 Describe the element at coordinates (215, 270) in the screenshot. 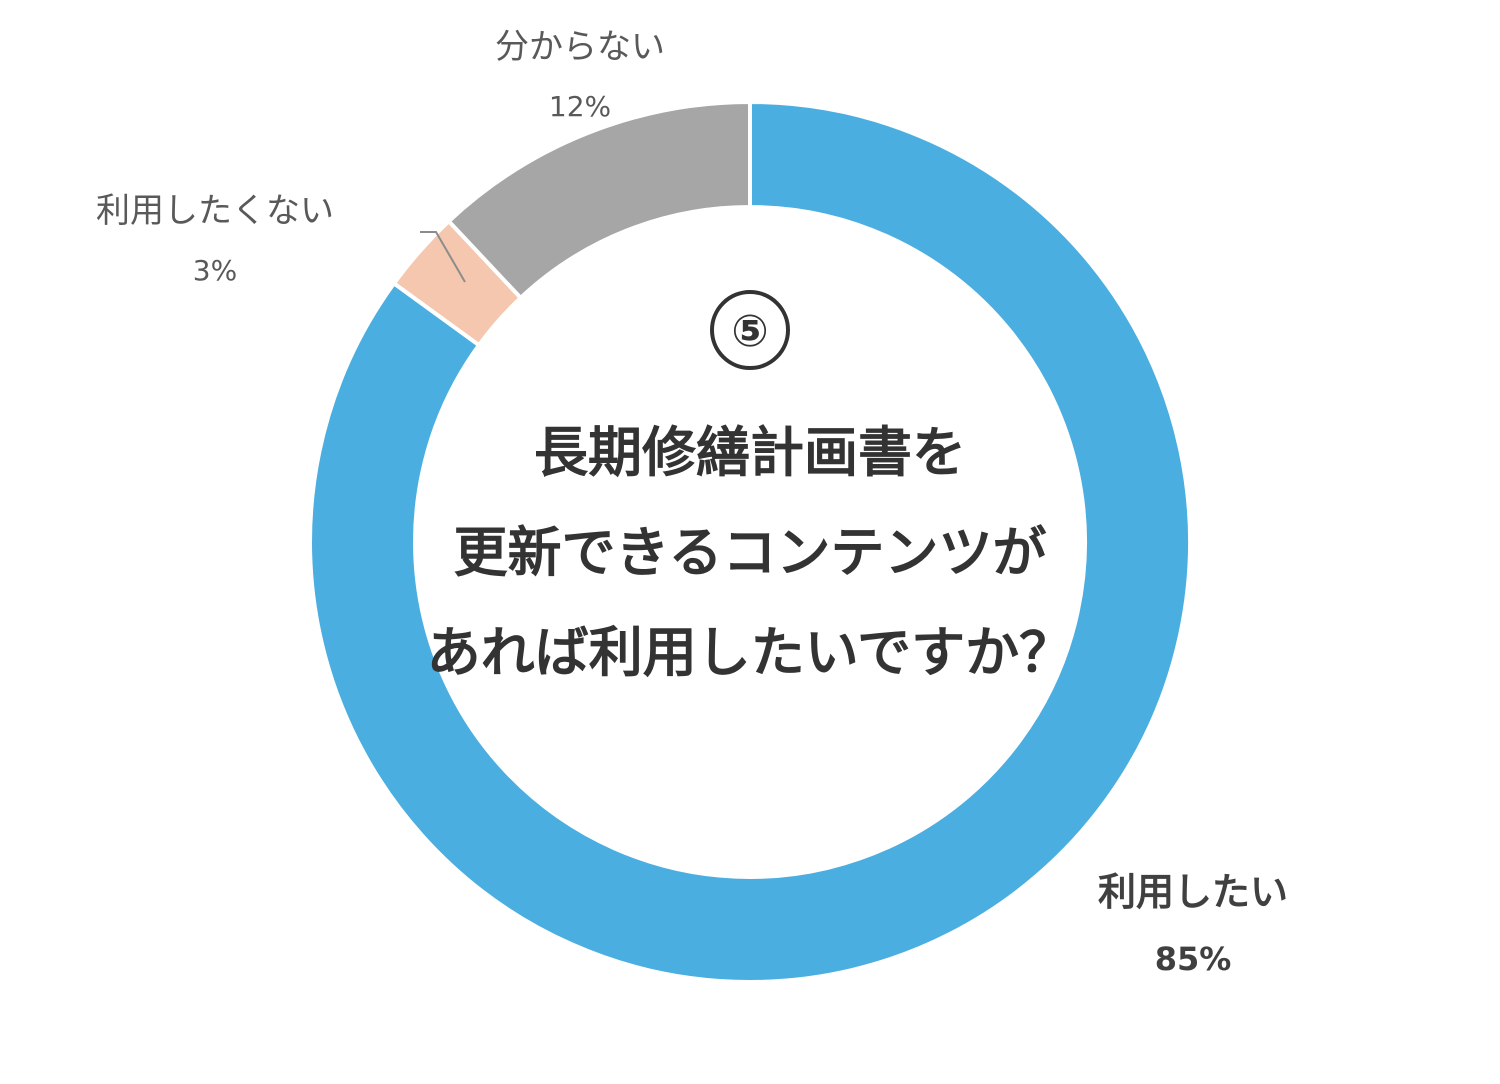

I see `slice-label-not-use-value: 3%` at that location.